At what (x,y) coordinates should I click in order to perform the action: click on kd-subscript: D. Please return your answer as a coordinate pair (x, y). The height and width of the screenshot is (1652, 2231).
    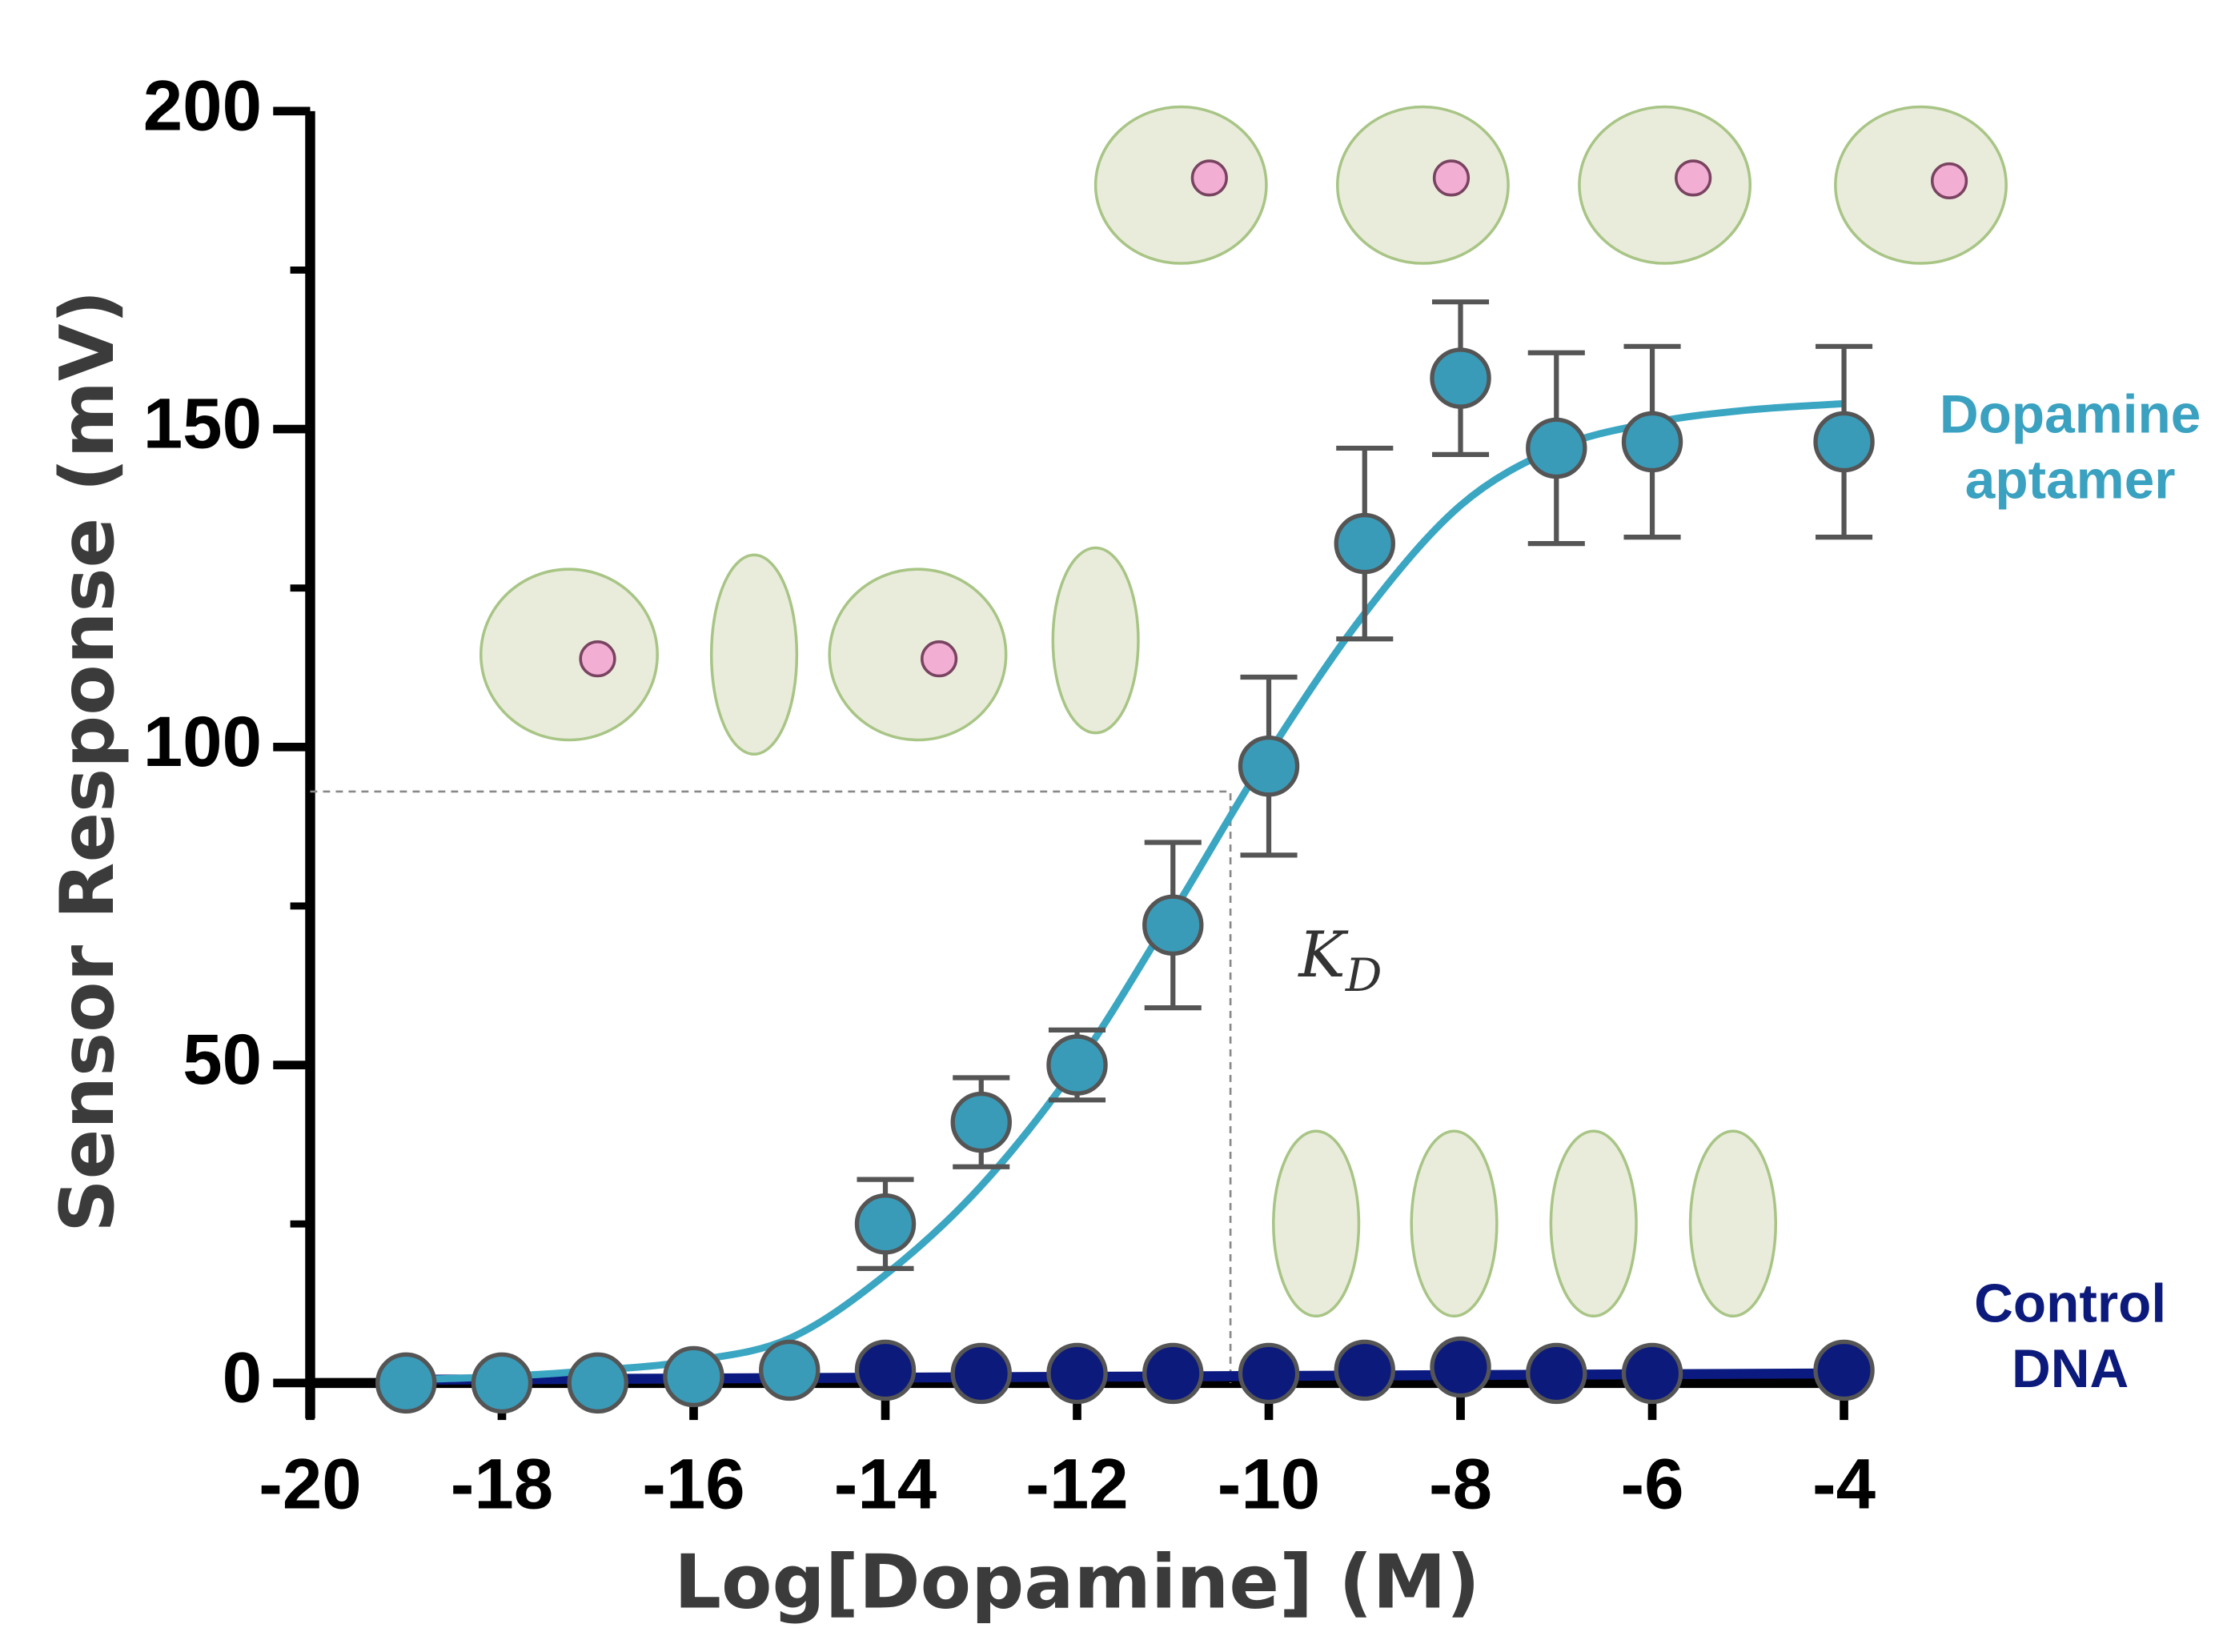
    Looking at the image, I should click on (1363, 975).